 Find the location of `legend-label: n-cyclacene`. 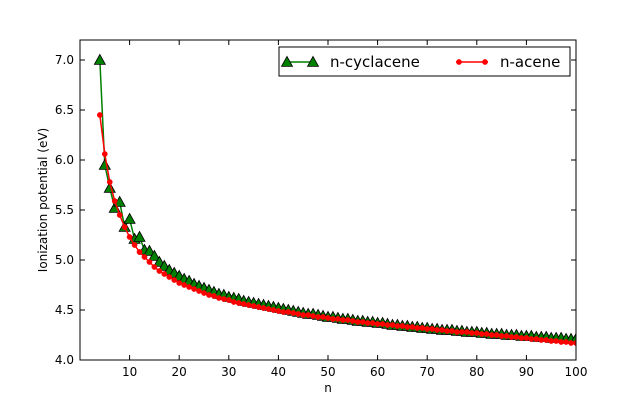

legend-label: n-cyclacene is located at coordinates (375, 62).